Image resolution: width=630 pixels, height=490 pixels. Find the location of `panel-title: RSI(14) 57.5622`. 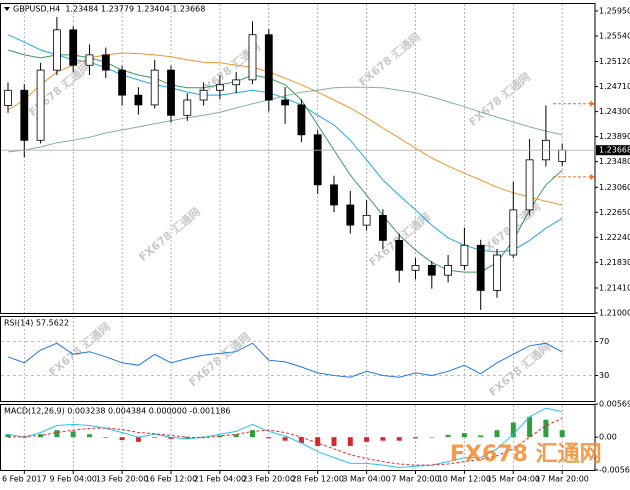

panel-title: RSI(14) 57.5622 is located at coordinates (36, 323).